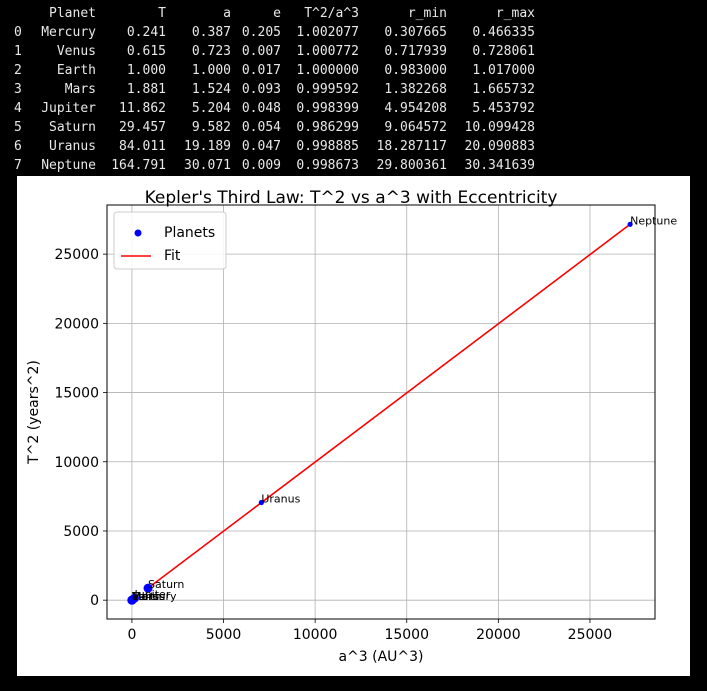 The image size is (707, 691). What do you see at coordinates (415, 89) in the screenshot?
I see `r-min: 1.382268` at bounding box center [415, 89].